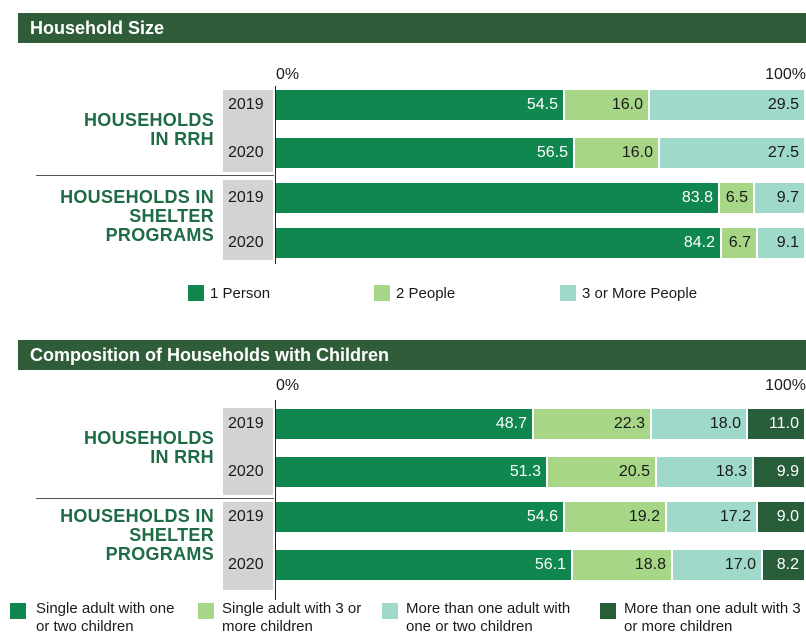 This screenshot has height=639, width=806. What do you see at coordinates (622, 565) in the screenshot?
I see `bar-segment: 18.8` at bounding box center [622, 565].